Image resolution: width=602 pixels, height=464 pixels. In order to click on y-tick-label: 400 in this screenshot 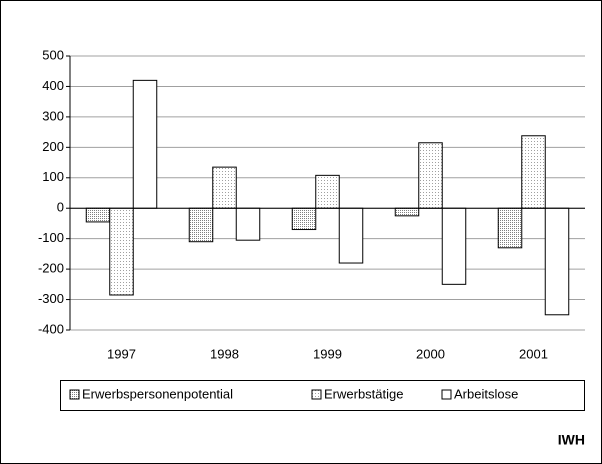, I will do `click(53, 85)`.